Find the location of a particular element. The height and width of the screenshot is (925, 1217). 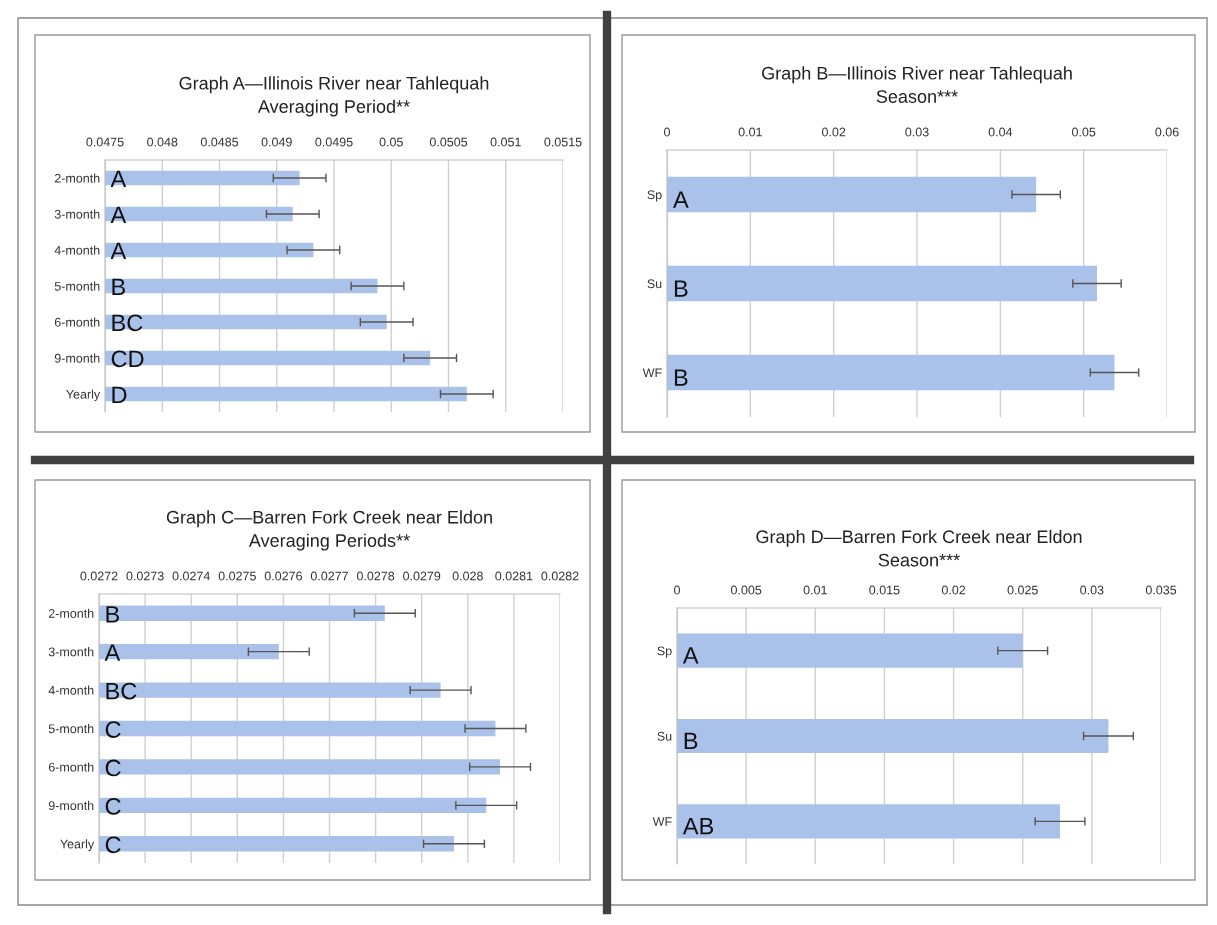

data-label: D is located at coordinates (119, 394).